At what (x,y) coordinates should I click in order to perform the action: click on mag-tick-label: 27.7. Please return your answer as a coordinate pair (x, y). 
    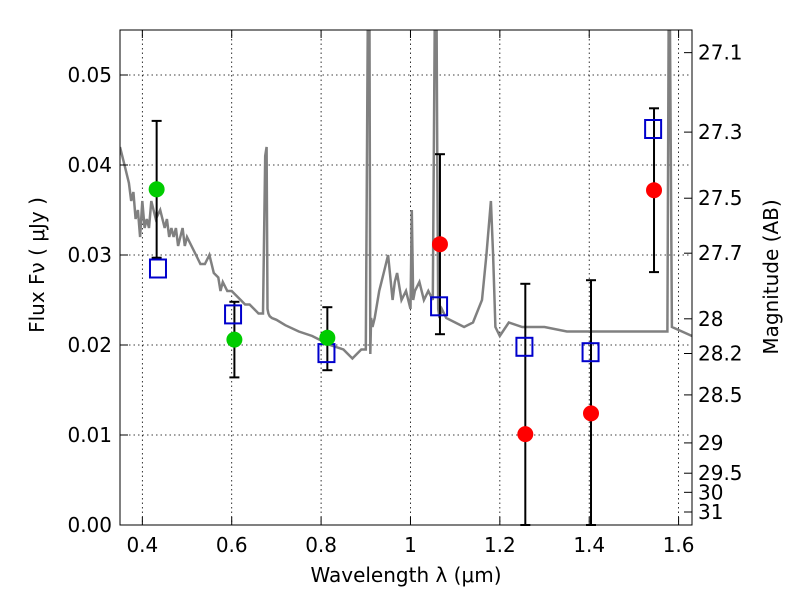
    Looking at the image, I should click on (720, 253).